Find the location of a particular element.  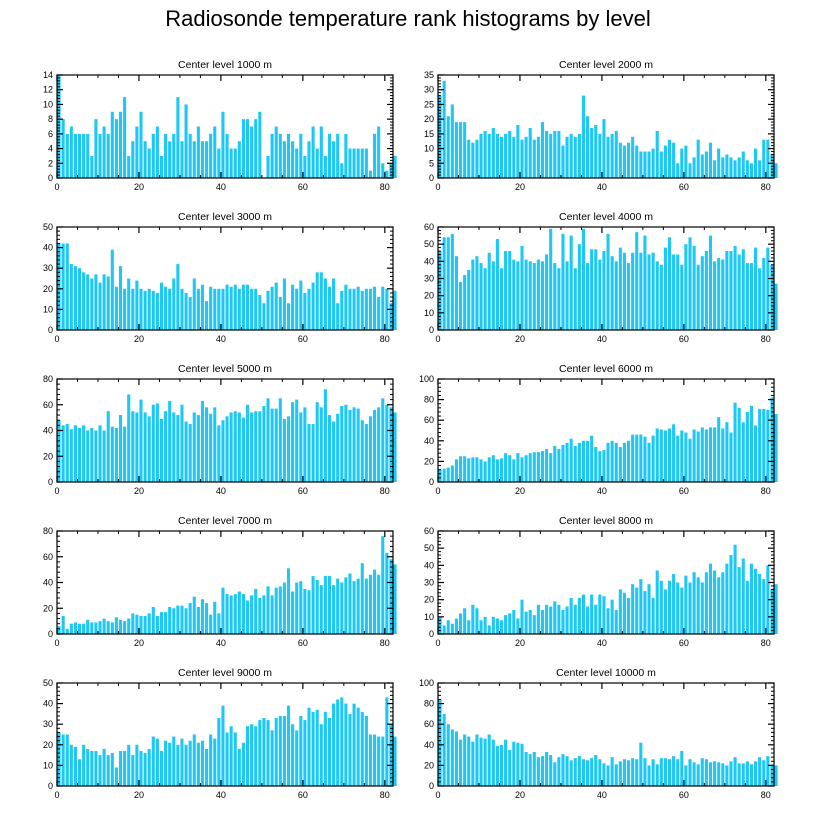

panel-title: Center level 4000 m is located at coordinates (606, 217).